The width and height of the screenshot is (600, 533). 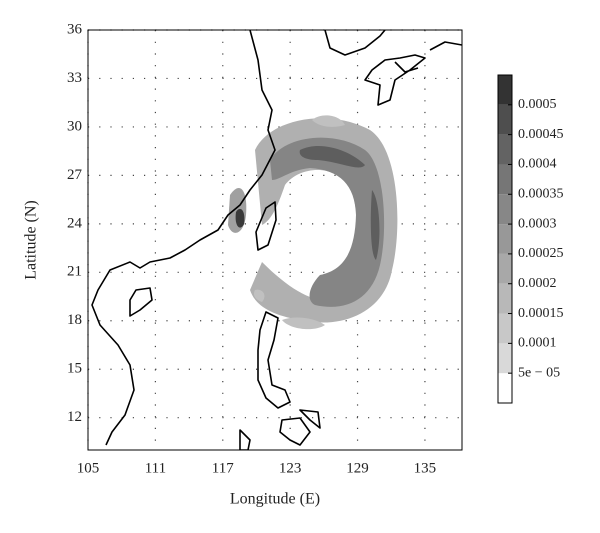 I want to click on x-tick-label: 111, so click(x=155, y=468).